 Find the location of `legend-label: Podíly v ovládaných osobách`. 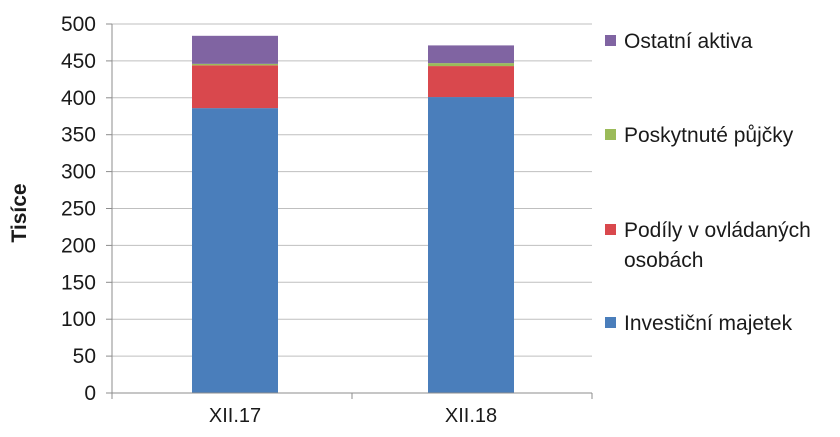

legend-label: Podíly v ovládaných osobách is located at coordinates (717, 246).